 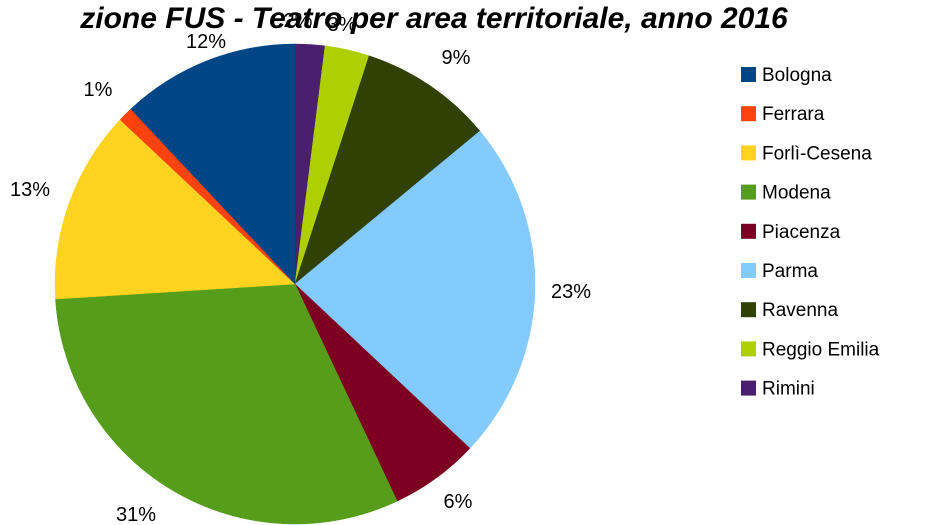 I want to click on legend-item-reggio-emilia: Reggio Emilia, so click(x=810, y=349).